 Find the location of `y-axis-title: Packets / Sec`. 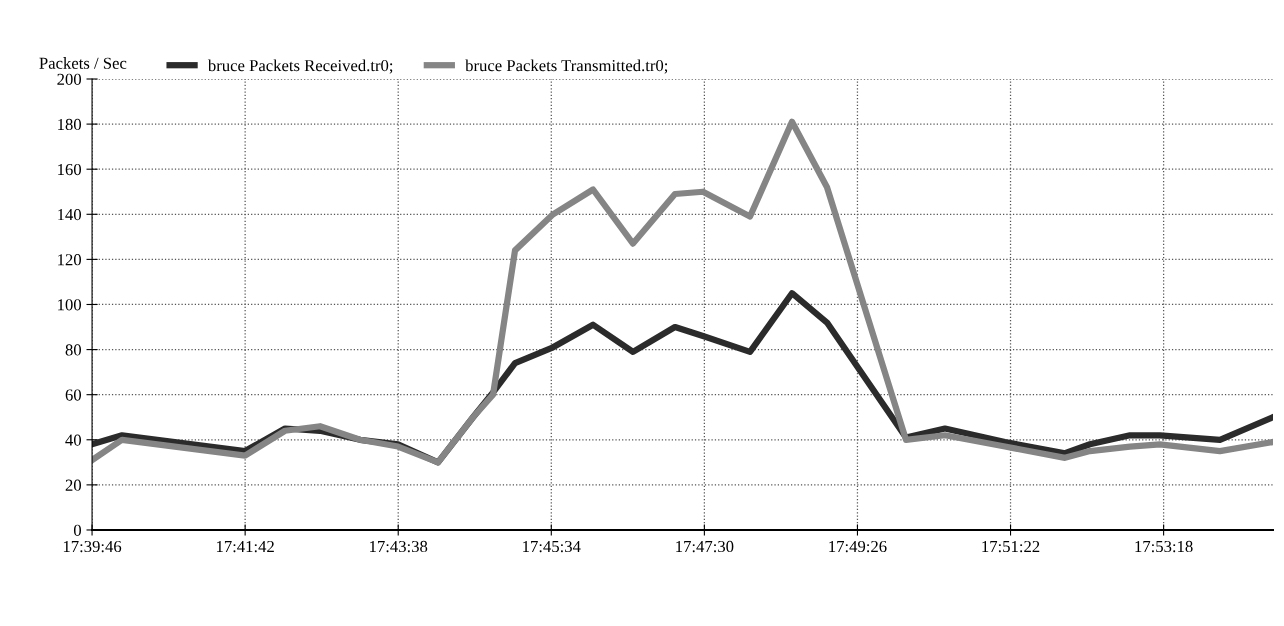

y-axis-title: Packets / Sec is located at coordinates (83, 63).